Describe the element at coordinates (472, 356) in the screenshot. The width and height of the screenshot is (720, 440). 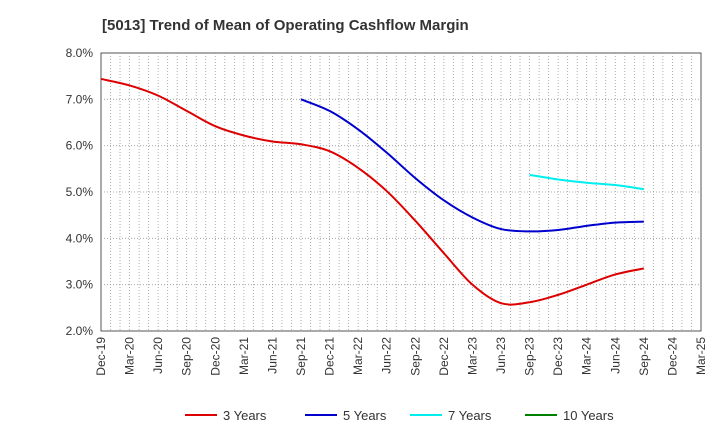
I see `x-tick-label: Mar-23` at that location.